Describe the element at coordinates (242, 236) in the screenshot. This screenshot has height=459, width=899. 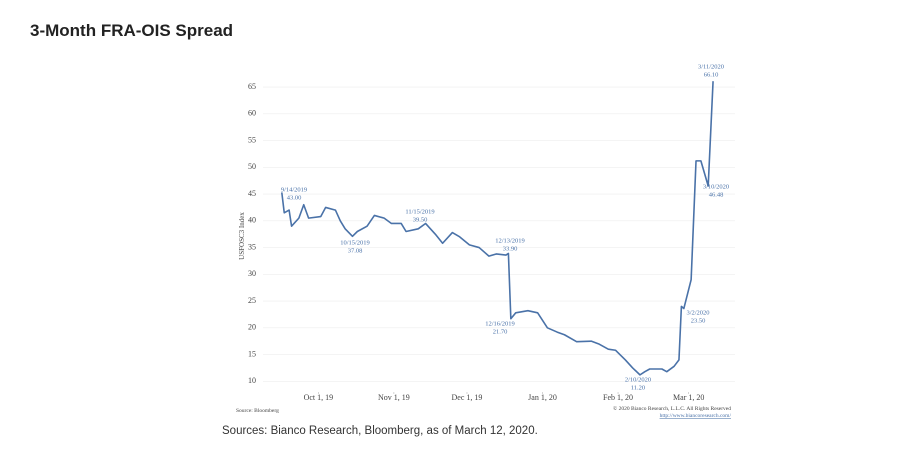
I see `y-axis-label: USFOSC3 Index` at that location.